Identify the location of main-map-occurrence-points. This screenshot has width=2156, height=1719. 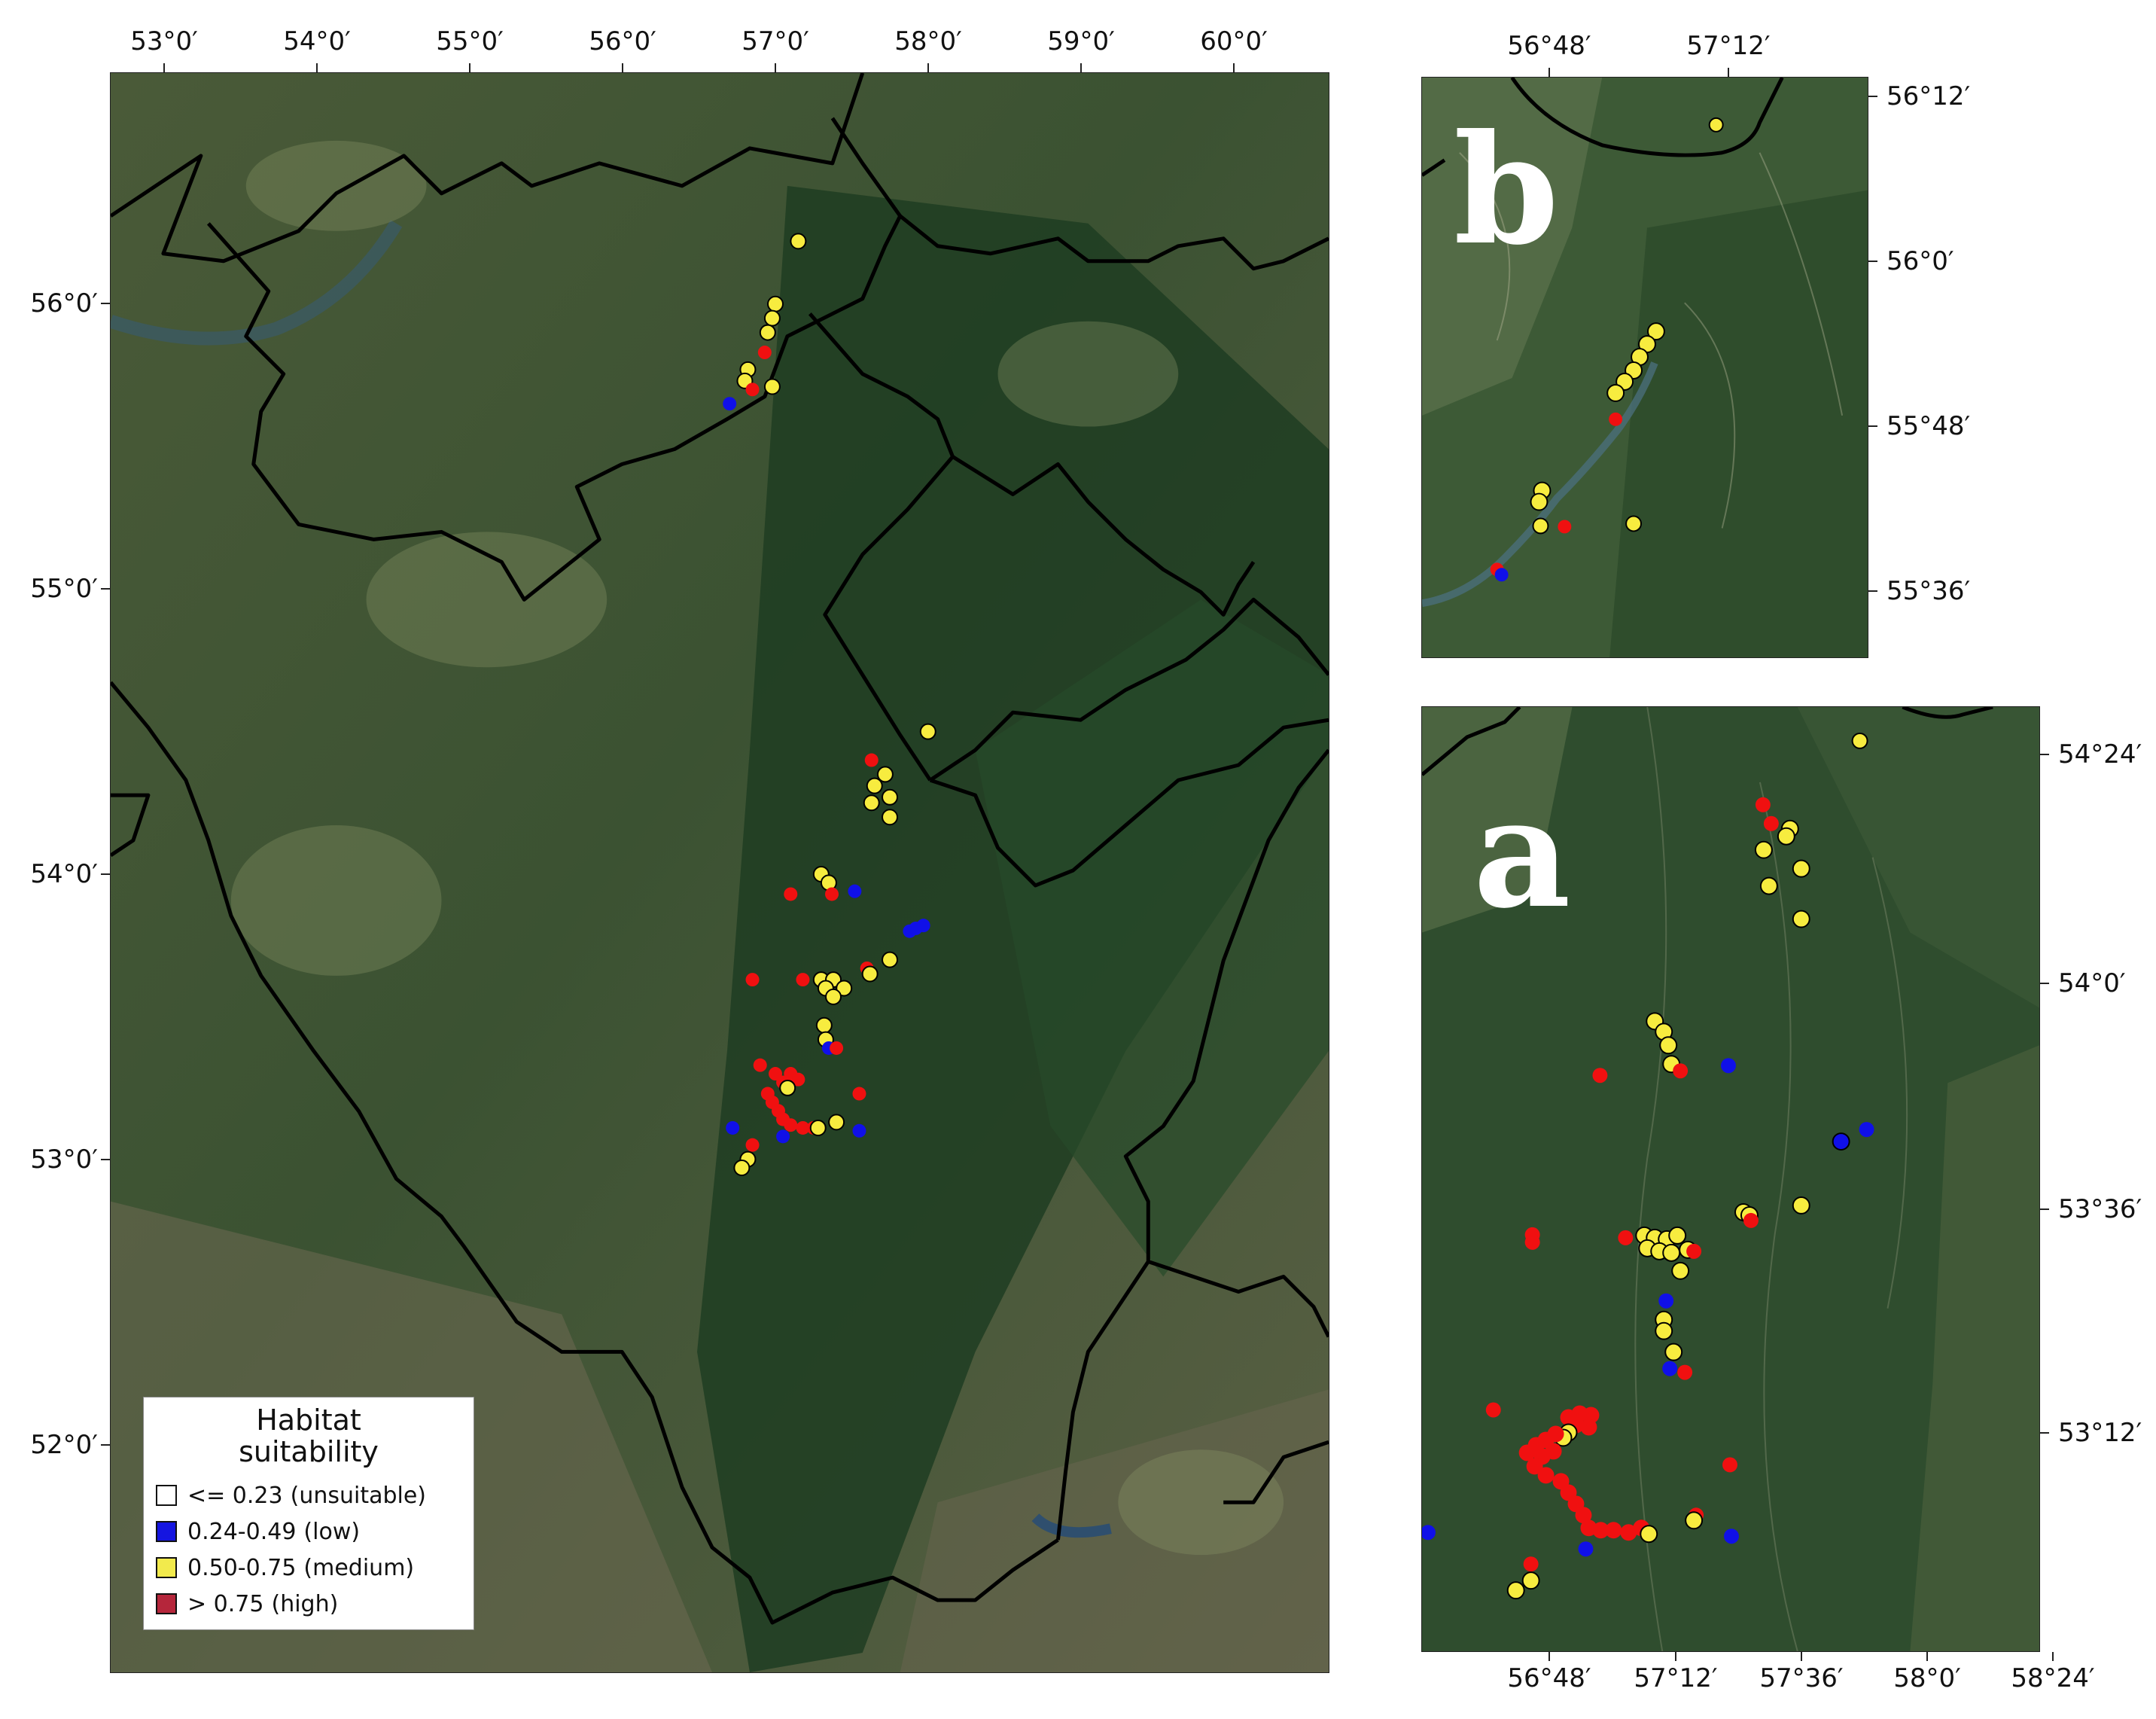
(830, 705).